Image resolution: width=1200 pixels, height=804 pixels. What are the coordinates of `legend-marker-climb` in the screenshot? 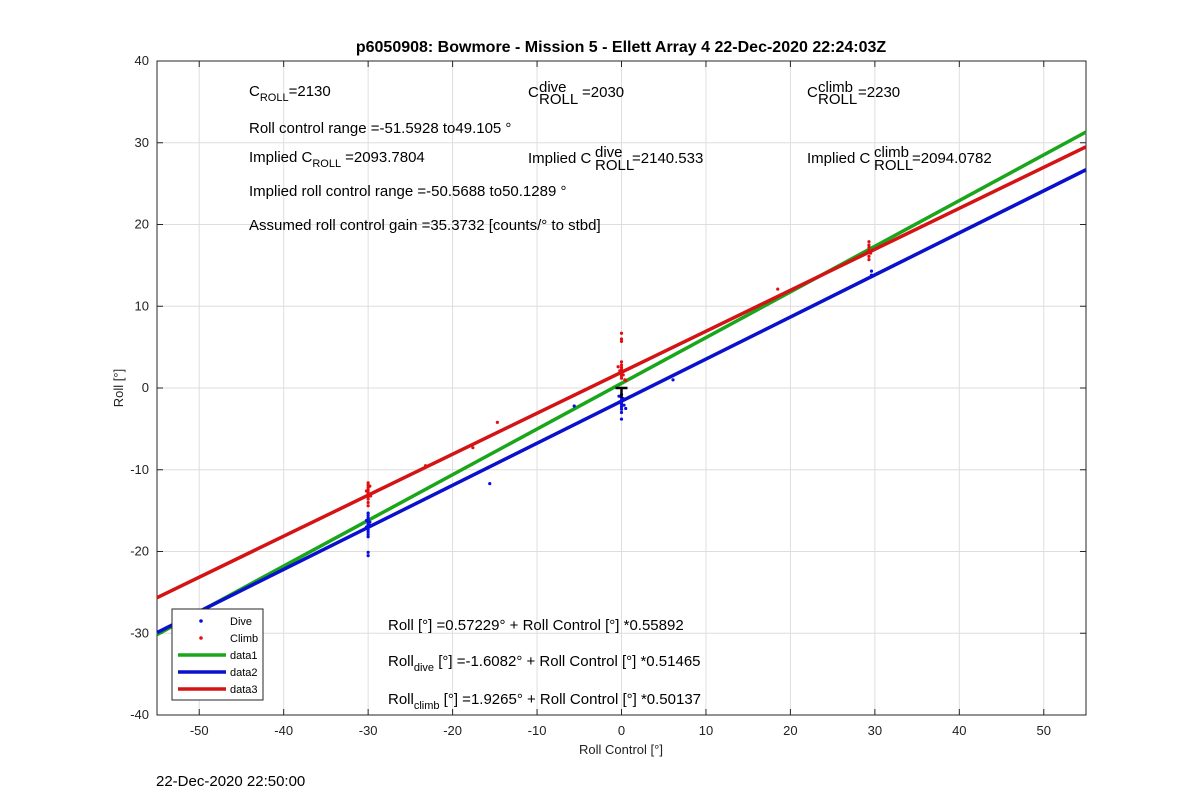 It's located at (201, 638).